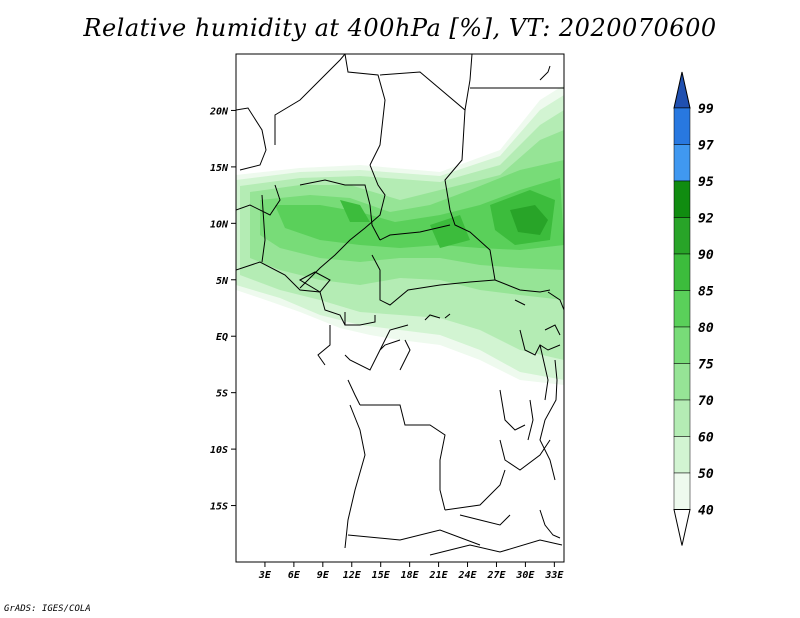 This screenshot has width=800, height=618. I want to click on lon-tick-label: 30E, so click(525, 575).